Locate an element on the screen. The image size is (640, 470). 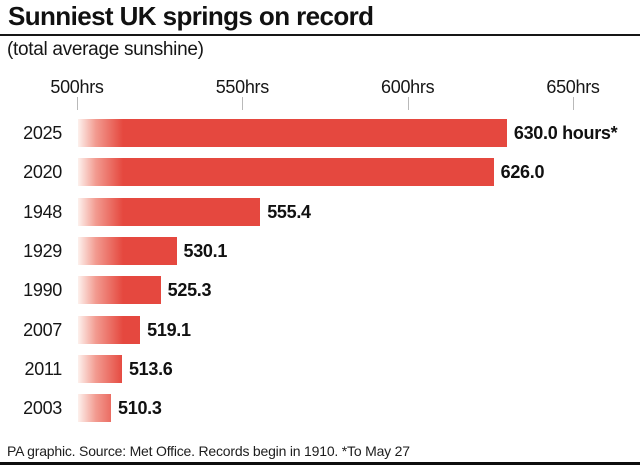
year-label: 2025 is located at coordinates (42, 133).